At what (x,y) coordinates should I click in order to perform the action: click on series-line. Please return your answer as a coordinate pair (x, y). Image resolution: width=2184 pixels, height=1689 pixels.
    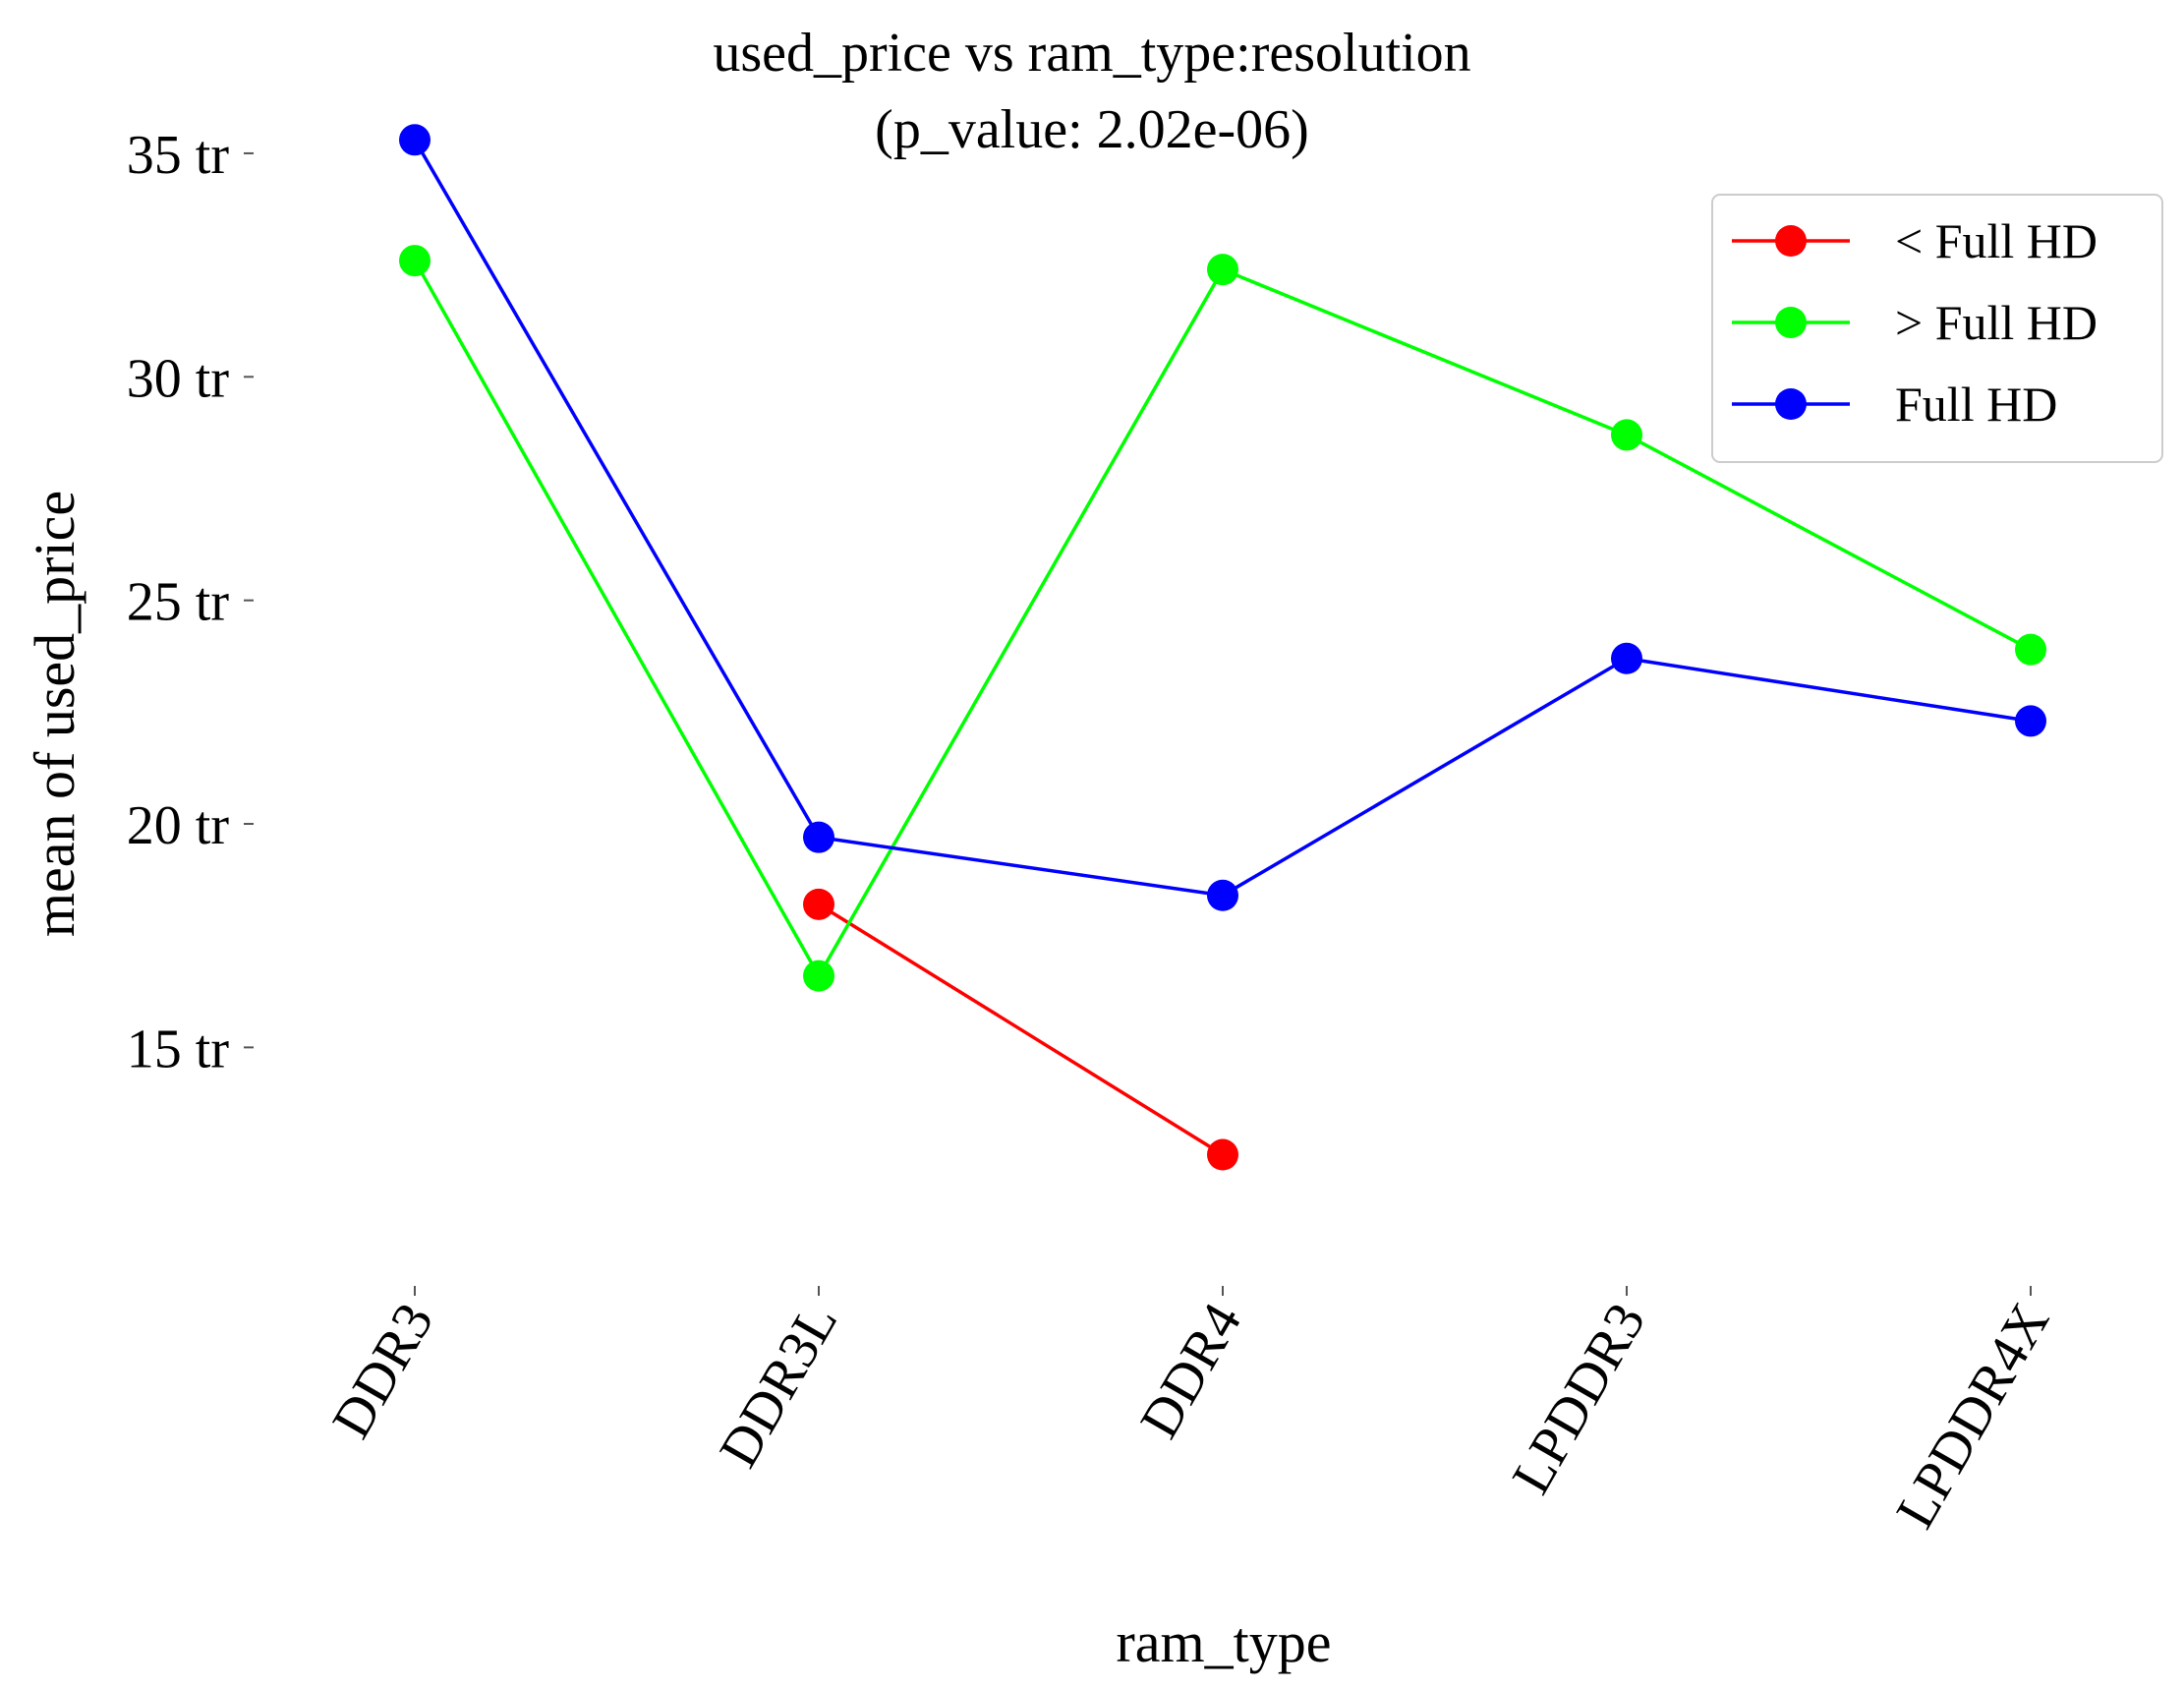
    Looking at the image, I should click on (1021, 1029).